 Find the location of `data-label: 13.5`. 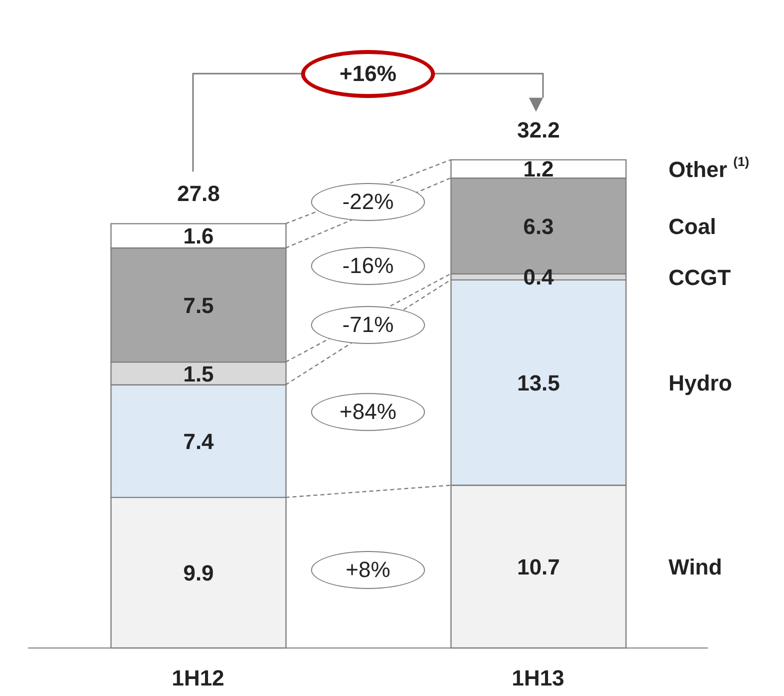

data-label: 13.5 is located at coordinates (538, 383).